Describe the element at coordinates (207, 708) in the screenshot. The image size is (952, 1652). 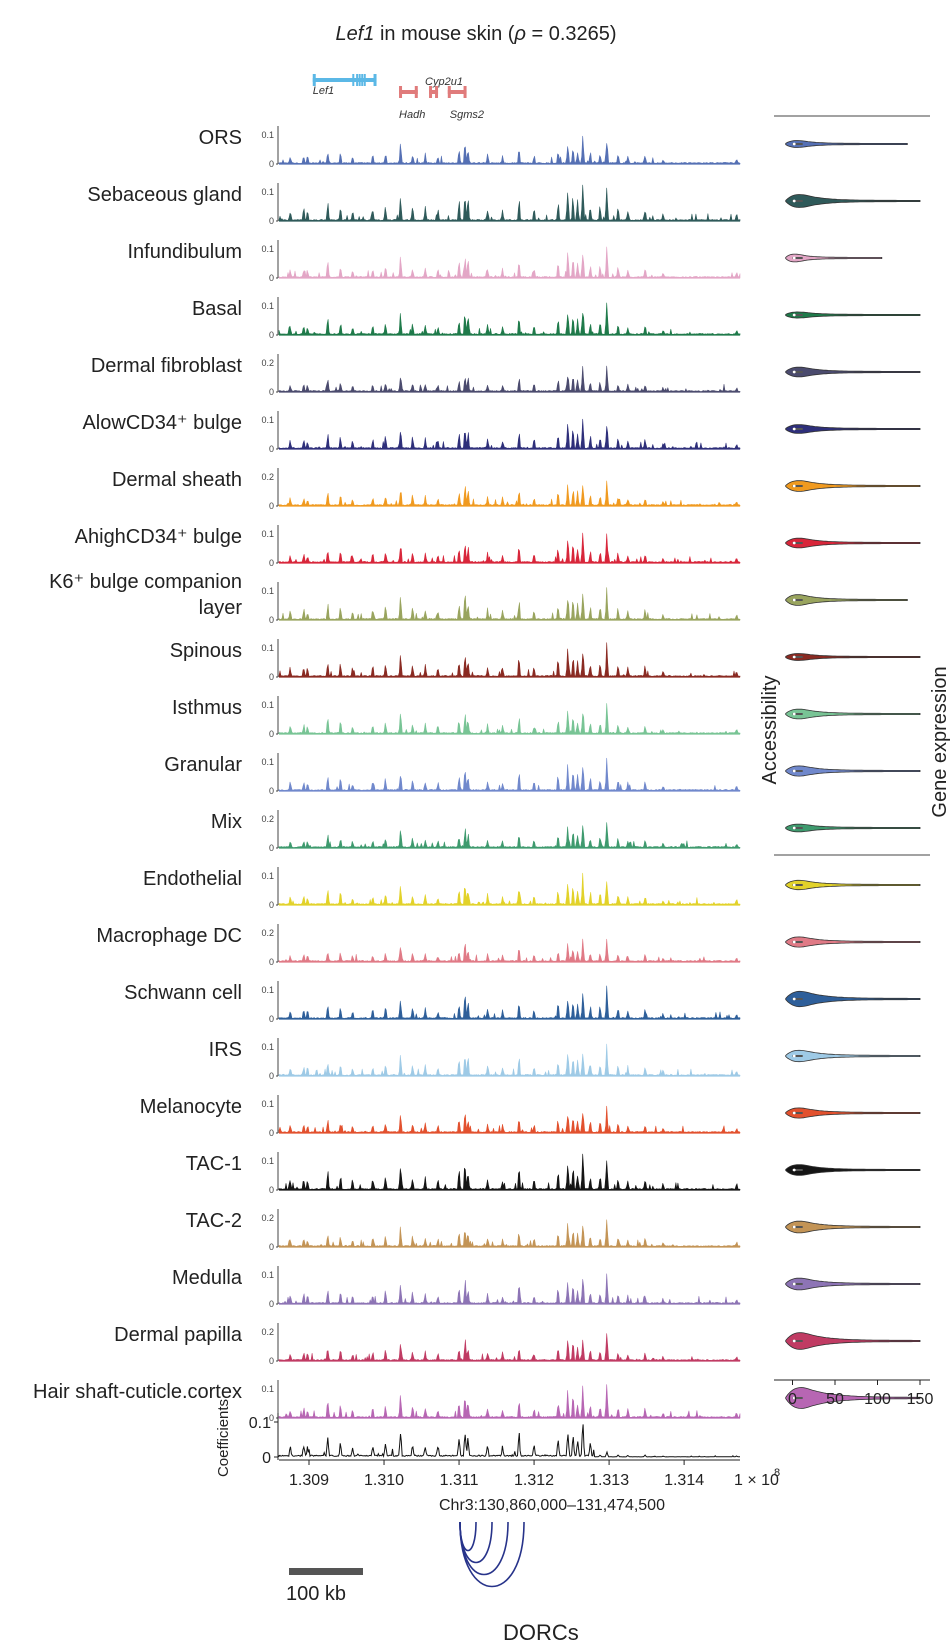
I see `track-label: Isthmus` at that location.